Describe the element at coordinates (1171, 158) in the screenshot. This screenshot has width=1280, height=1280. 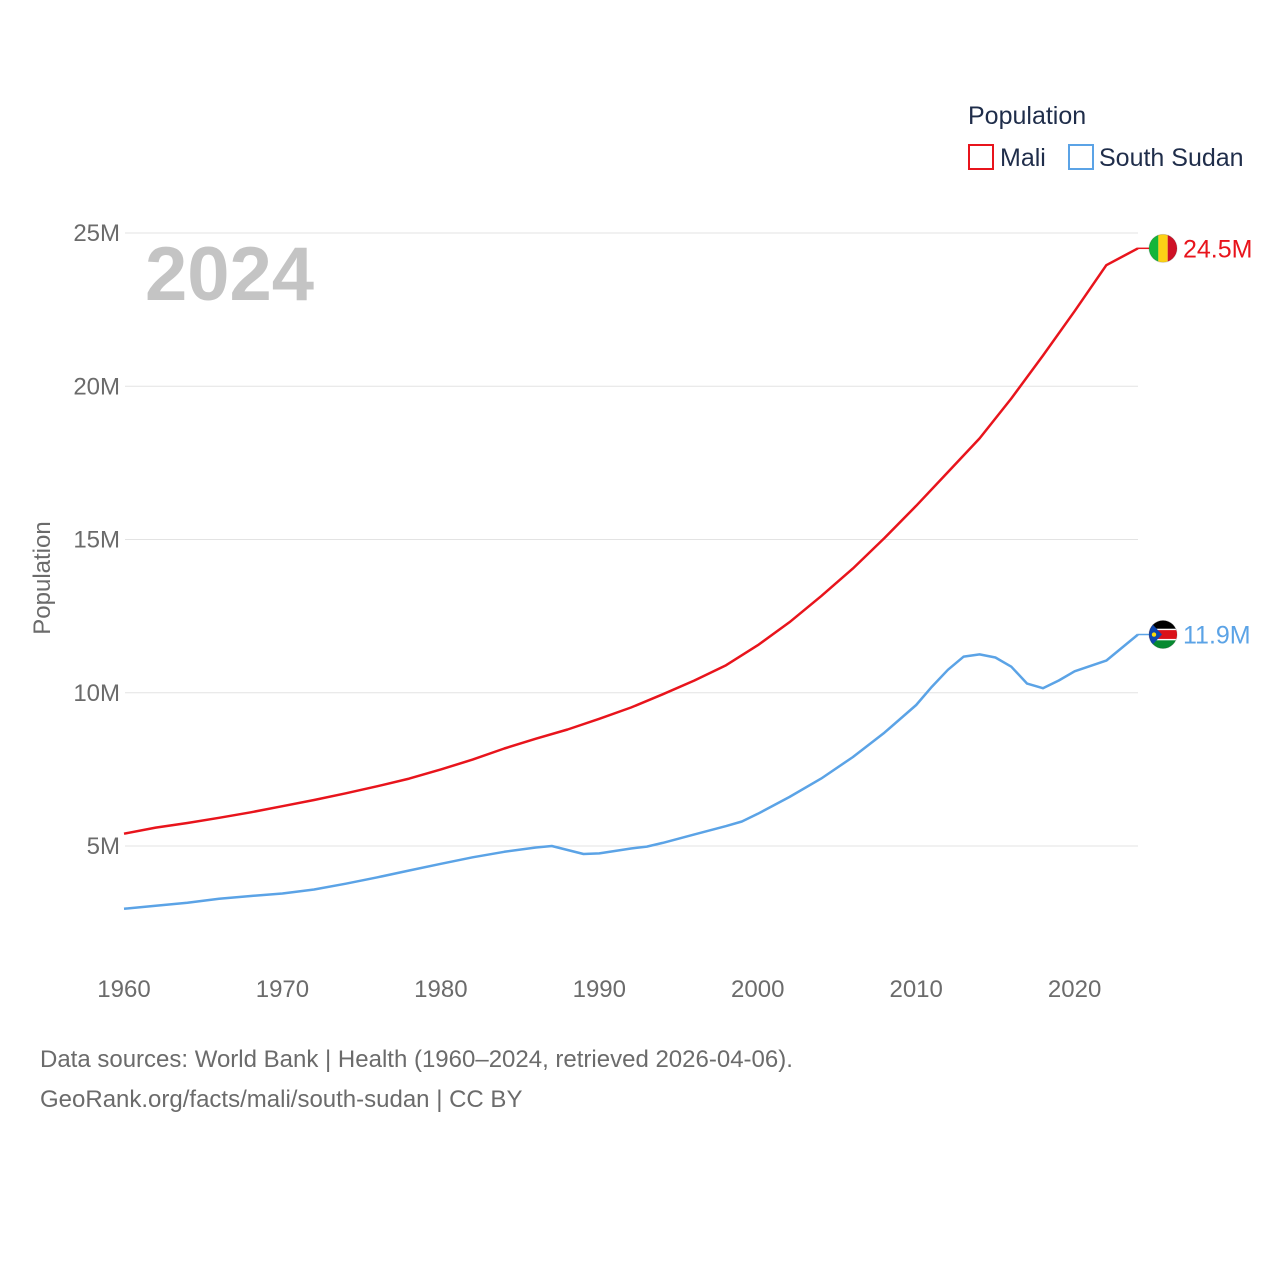
I see `legend-label-south-sudan: South Sudan` at that location.